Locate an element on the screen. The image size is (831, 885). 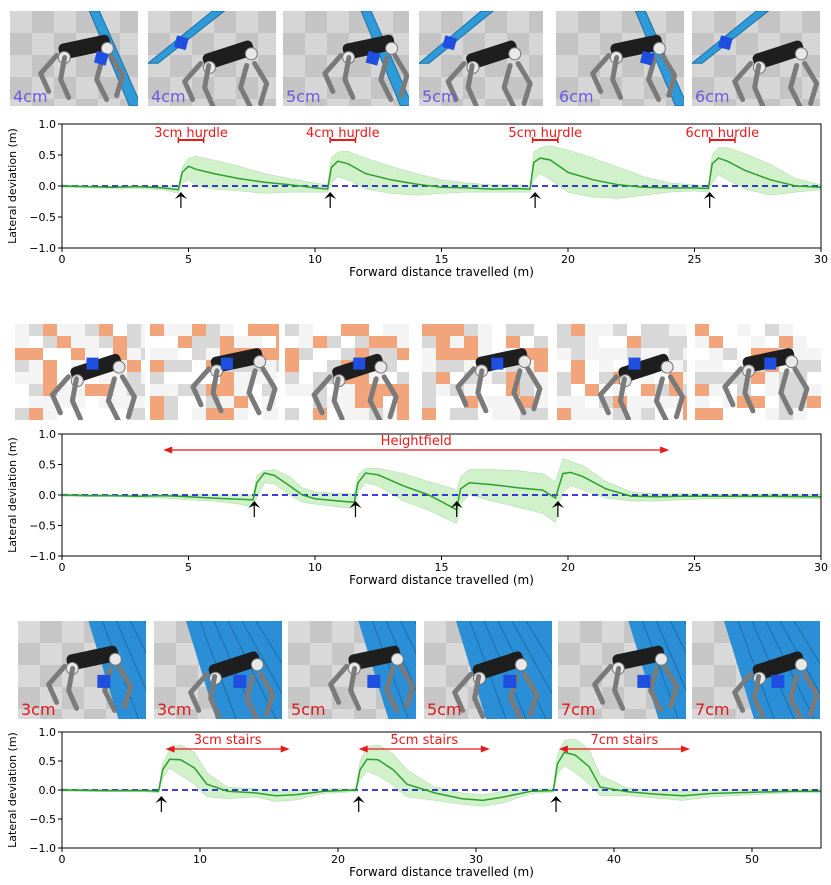
annotation-label: 4cm hurdle is located at coordinates (343, 133).